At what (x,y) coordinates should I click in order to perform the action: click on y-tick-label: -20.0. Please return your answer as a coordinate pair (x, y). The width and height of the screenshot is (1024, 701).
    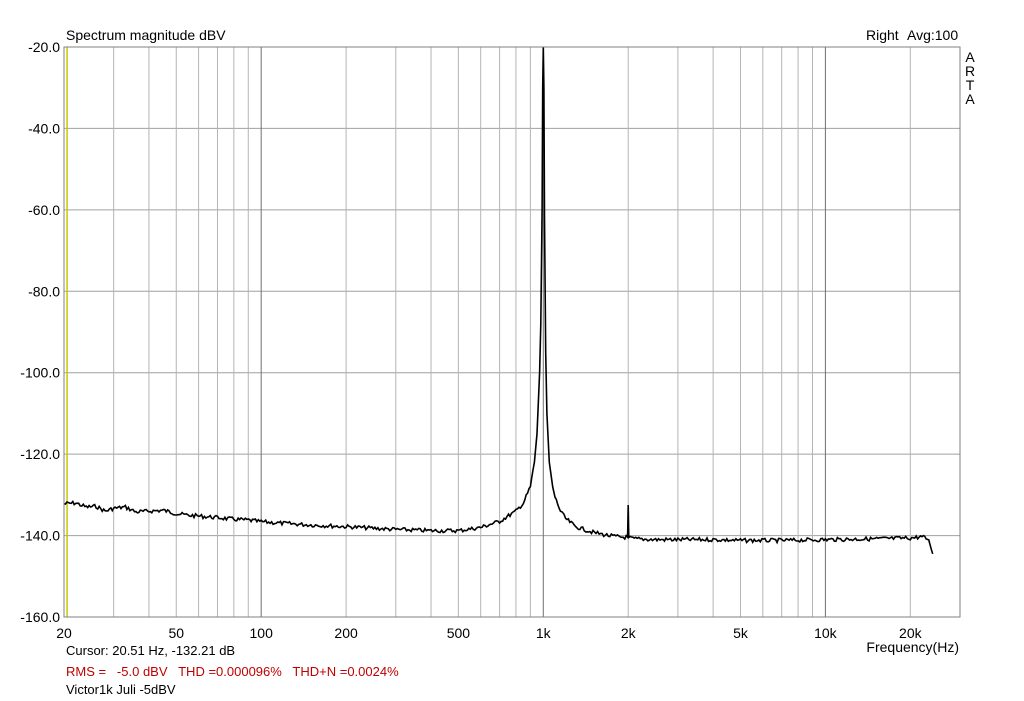
    Looking at the image, I should click on (44, 47).